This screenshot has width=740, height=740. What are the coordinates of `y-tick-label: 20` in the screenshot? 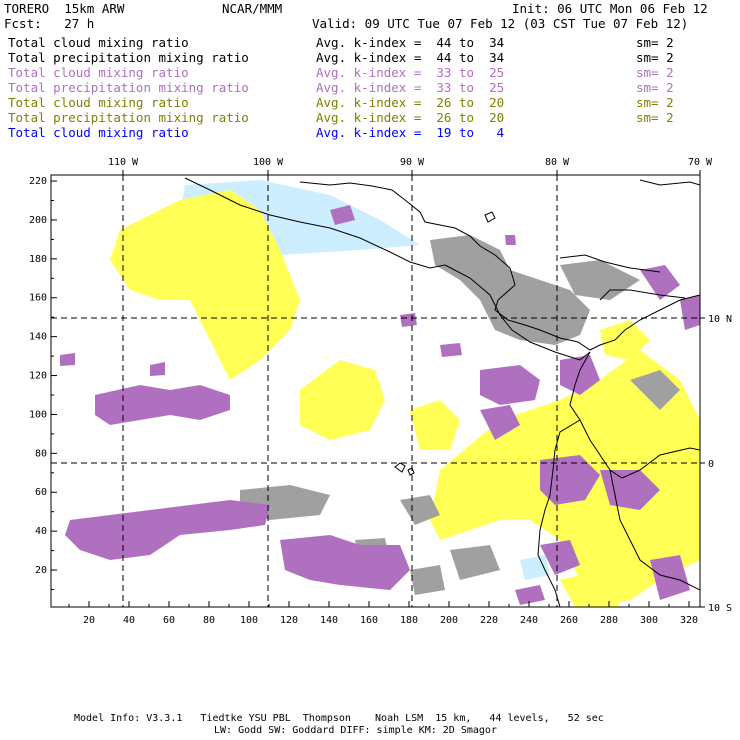 It's located at (41, 570).